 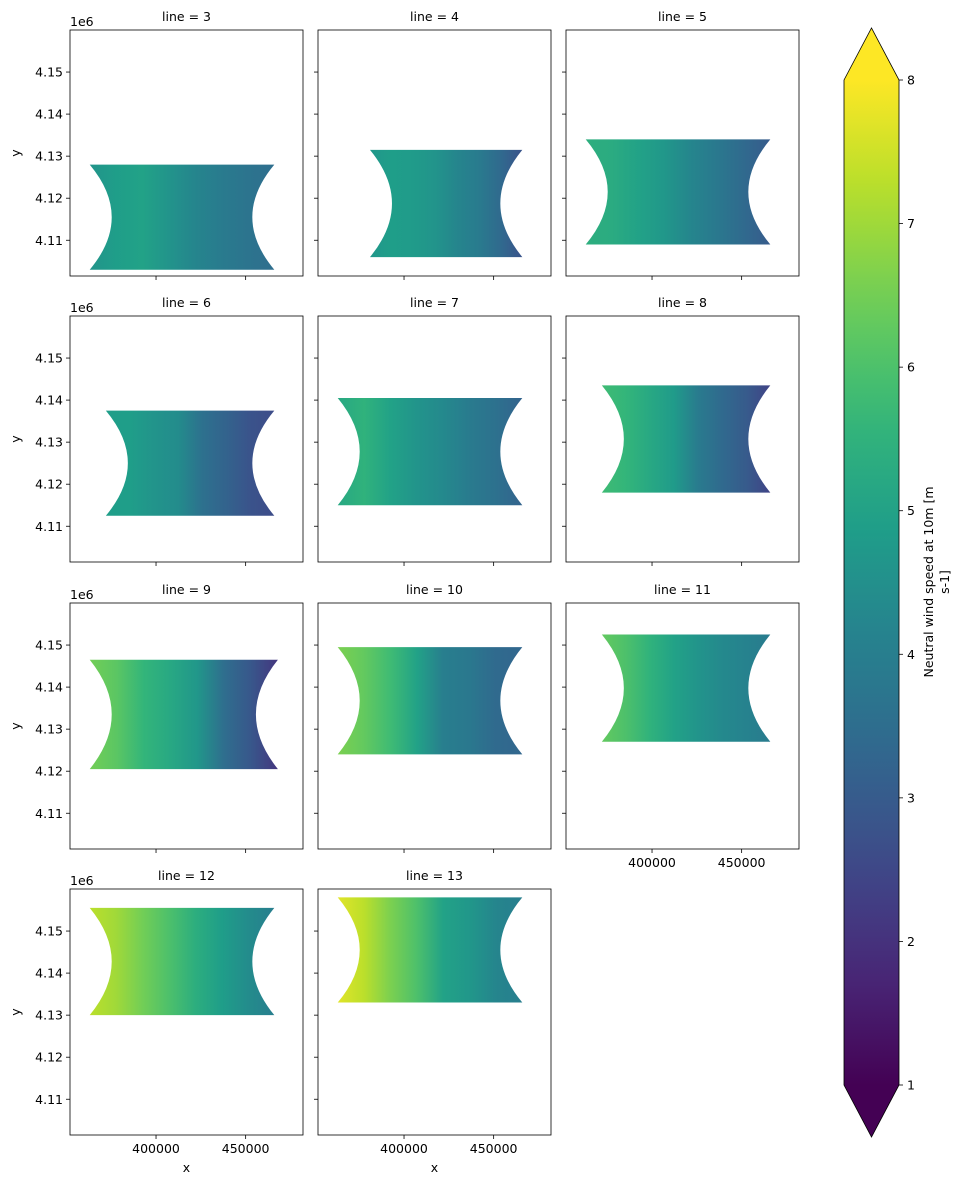 I want to click on panel-title: line = 10, so click(x=434, y=589).